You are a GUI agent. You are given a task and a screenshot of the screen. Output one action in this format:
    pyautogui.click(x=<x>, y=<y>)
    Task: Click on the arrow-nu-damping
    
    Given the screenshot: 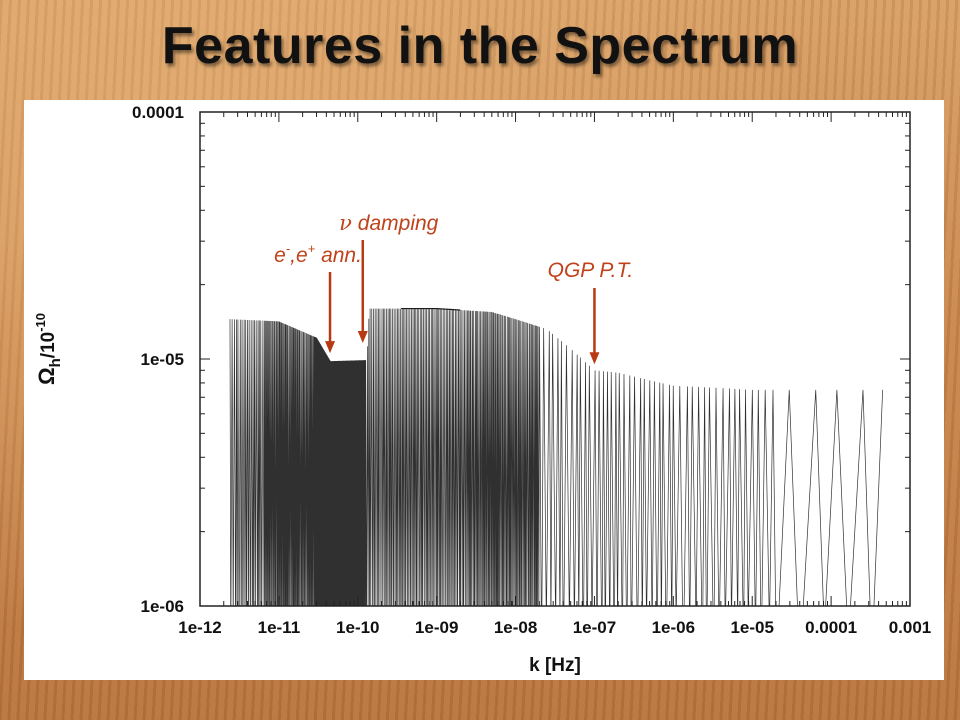 What is the action you would take?
    pyautogui.click(x=362, y=291)
    